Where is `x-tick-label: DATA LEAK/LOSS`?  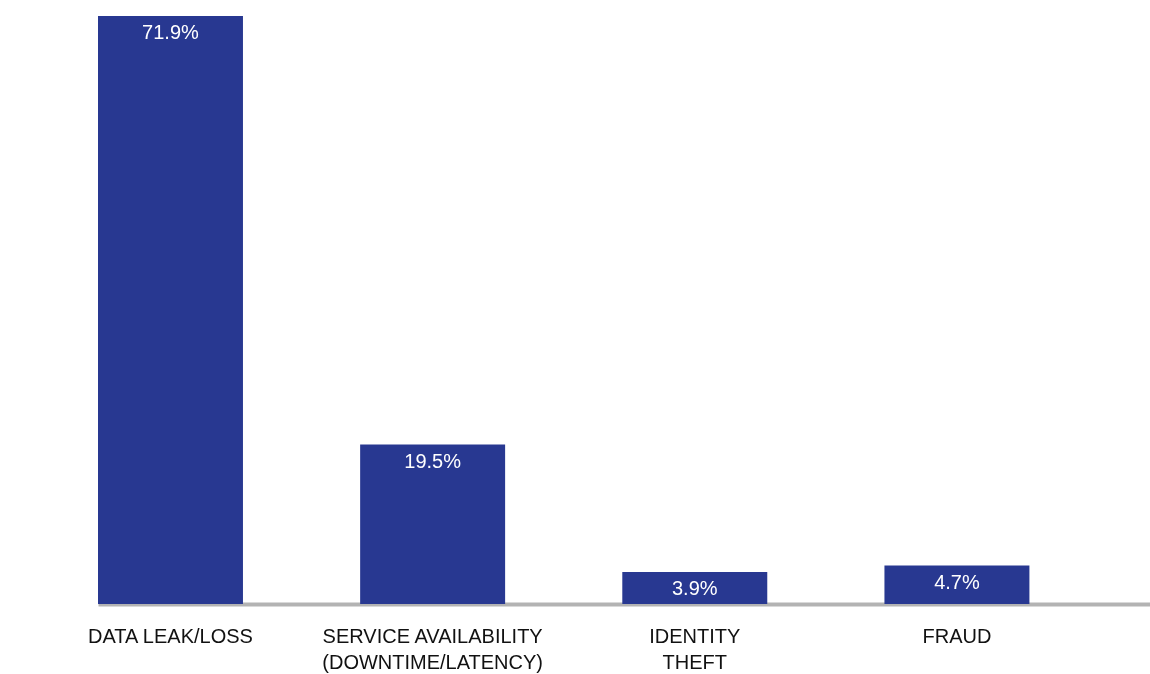 x-tick-label: DATA LEAK/LOSS is located at coordinates (170, 635).